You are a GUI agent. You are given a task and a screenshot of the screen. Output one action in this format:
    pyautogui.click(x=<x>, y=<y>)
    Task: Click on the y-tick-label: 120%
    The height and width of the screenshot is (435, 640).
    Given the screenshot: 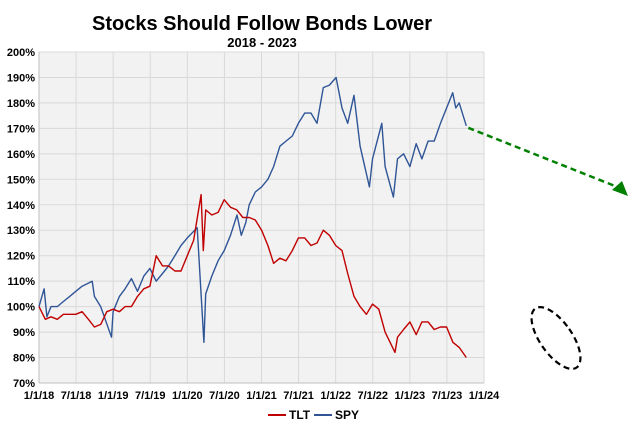 What is the action you would take?
    pyautogui.click(x=21, y=257)
    